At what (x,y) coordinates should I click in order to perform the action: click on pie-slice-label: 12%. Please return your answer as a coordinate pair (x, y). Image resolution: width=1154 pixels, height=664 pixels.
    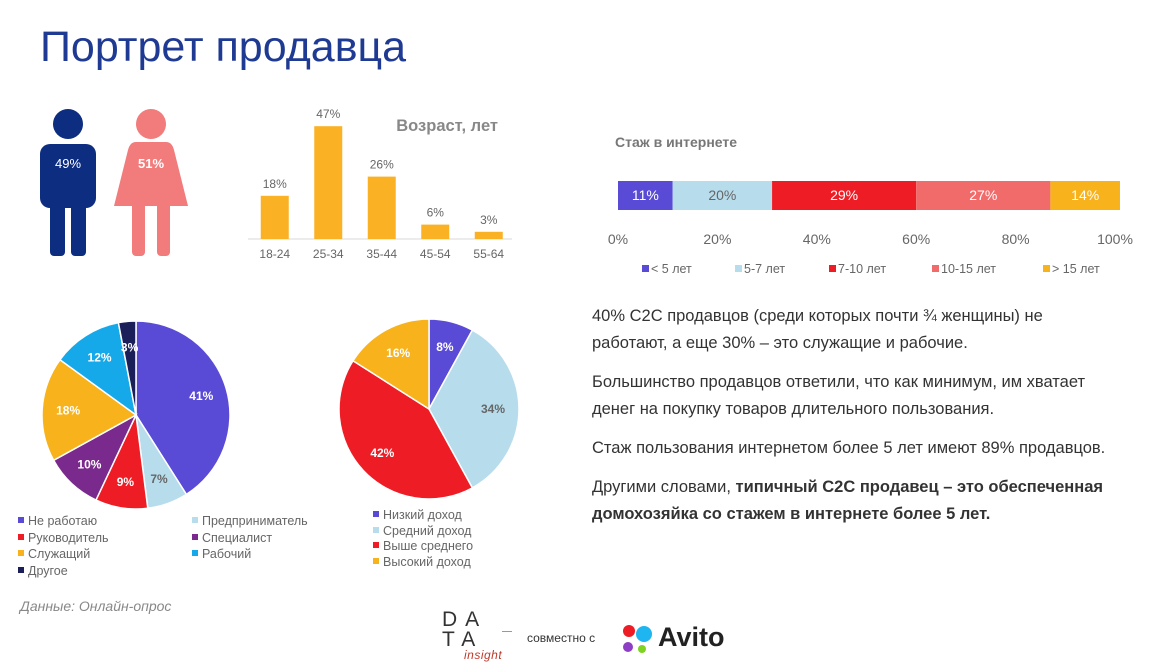
    Looking at the image, I should click on (100, 358).